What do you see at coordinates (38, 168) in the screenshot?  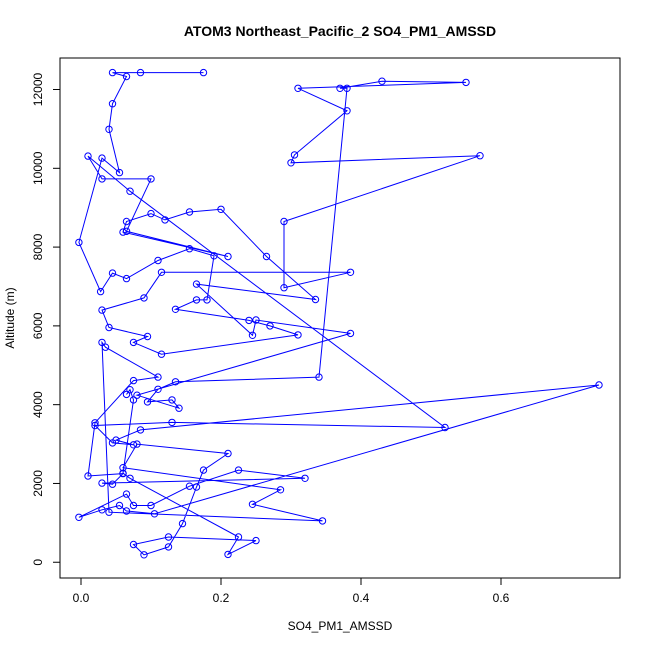 I see `y-tick-label: 10000` at bounding box center [38, 168].